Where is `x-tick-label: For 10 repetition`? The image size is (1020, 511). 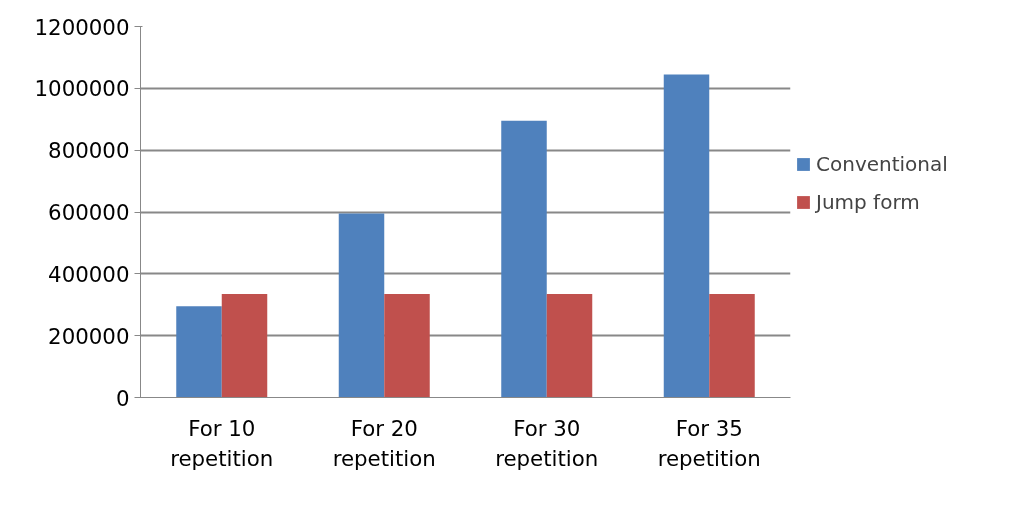 x-tick-label: For 10 repetition is located at coordinates (222, 443).